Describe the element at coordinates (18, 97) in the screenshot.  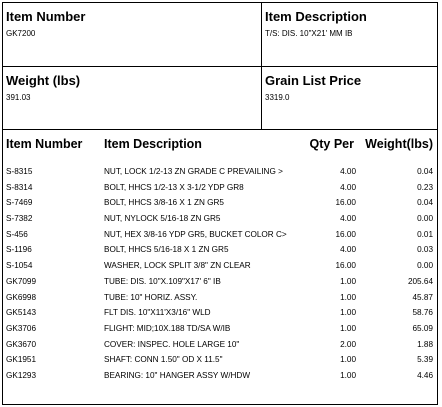
I see `weight-value: 391.03` at that location.